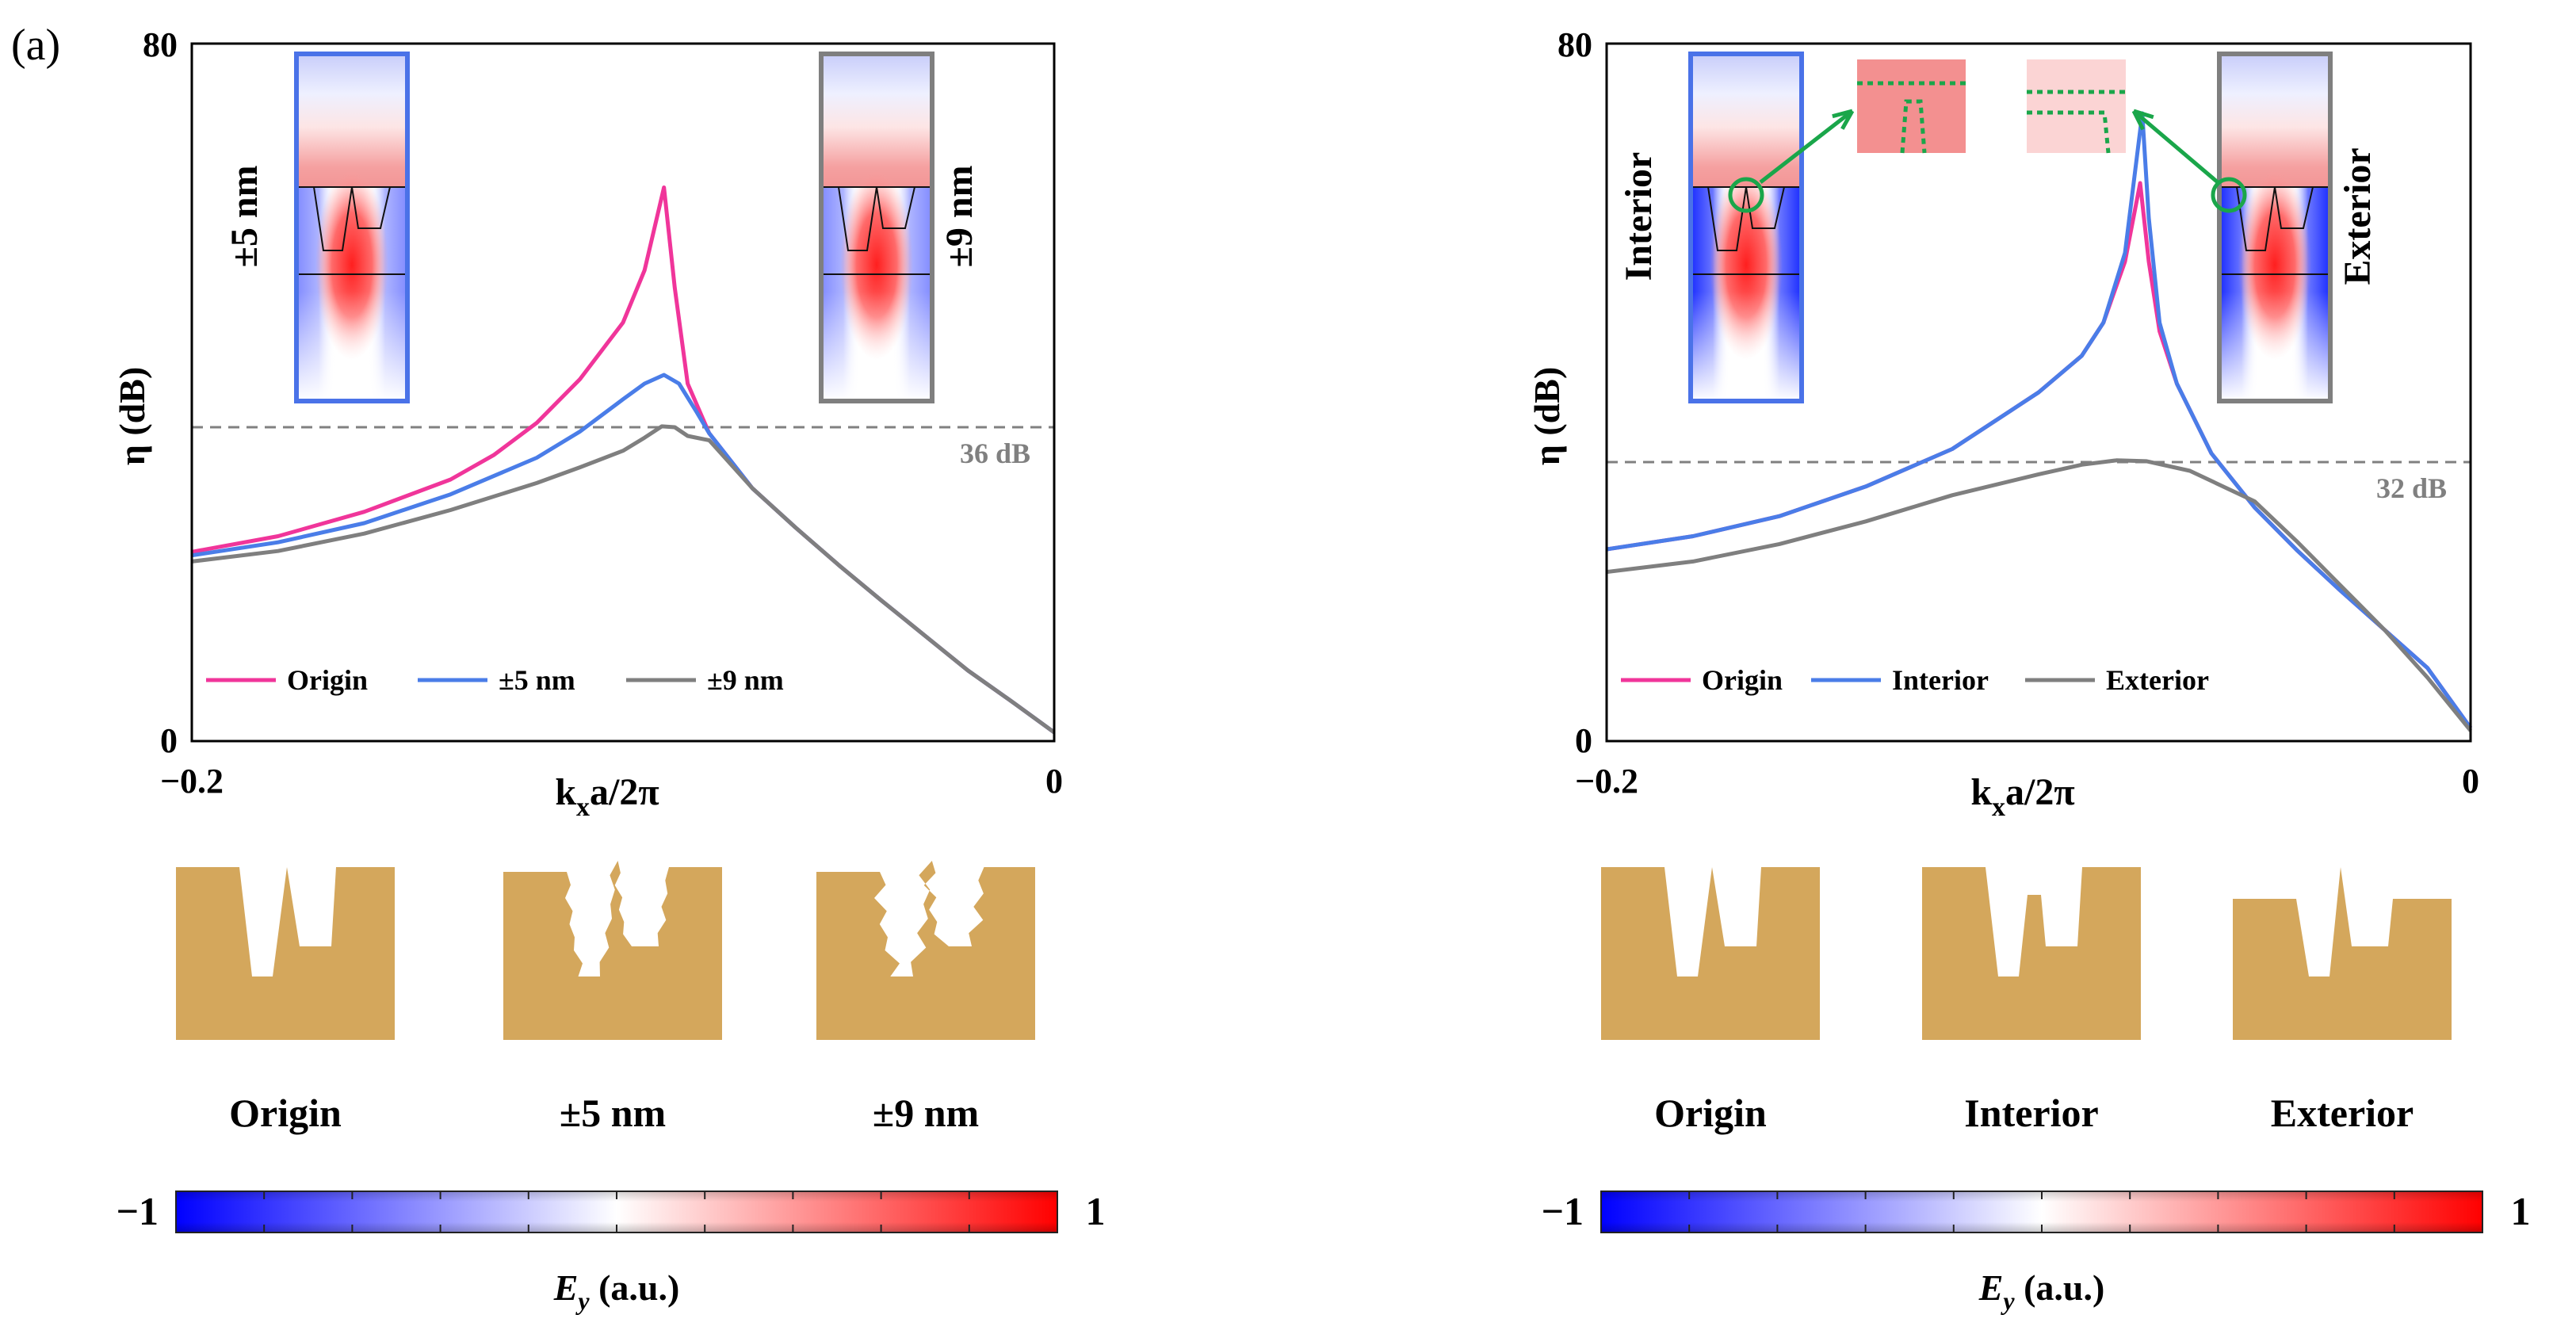 The image size is (2576, 1330). What do you see at coordinates (613, 1113) in the screenshot?
I see `profile-label: ±5 nm` at bounding box center [613, 1113].